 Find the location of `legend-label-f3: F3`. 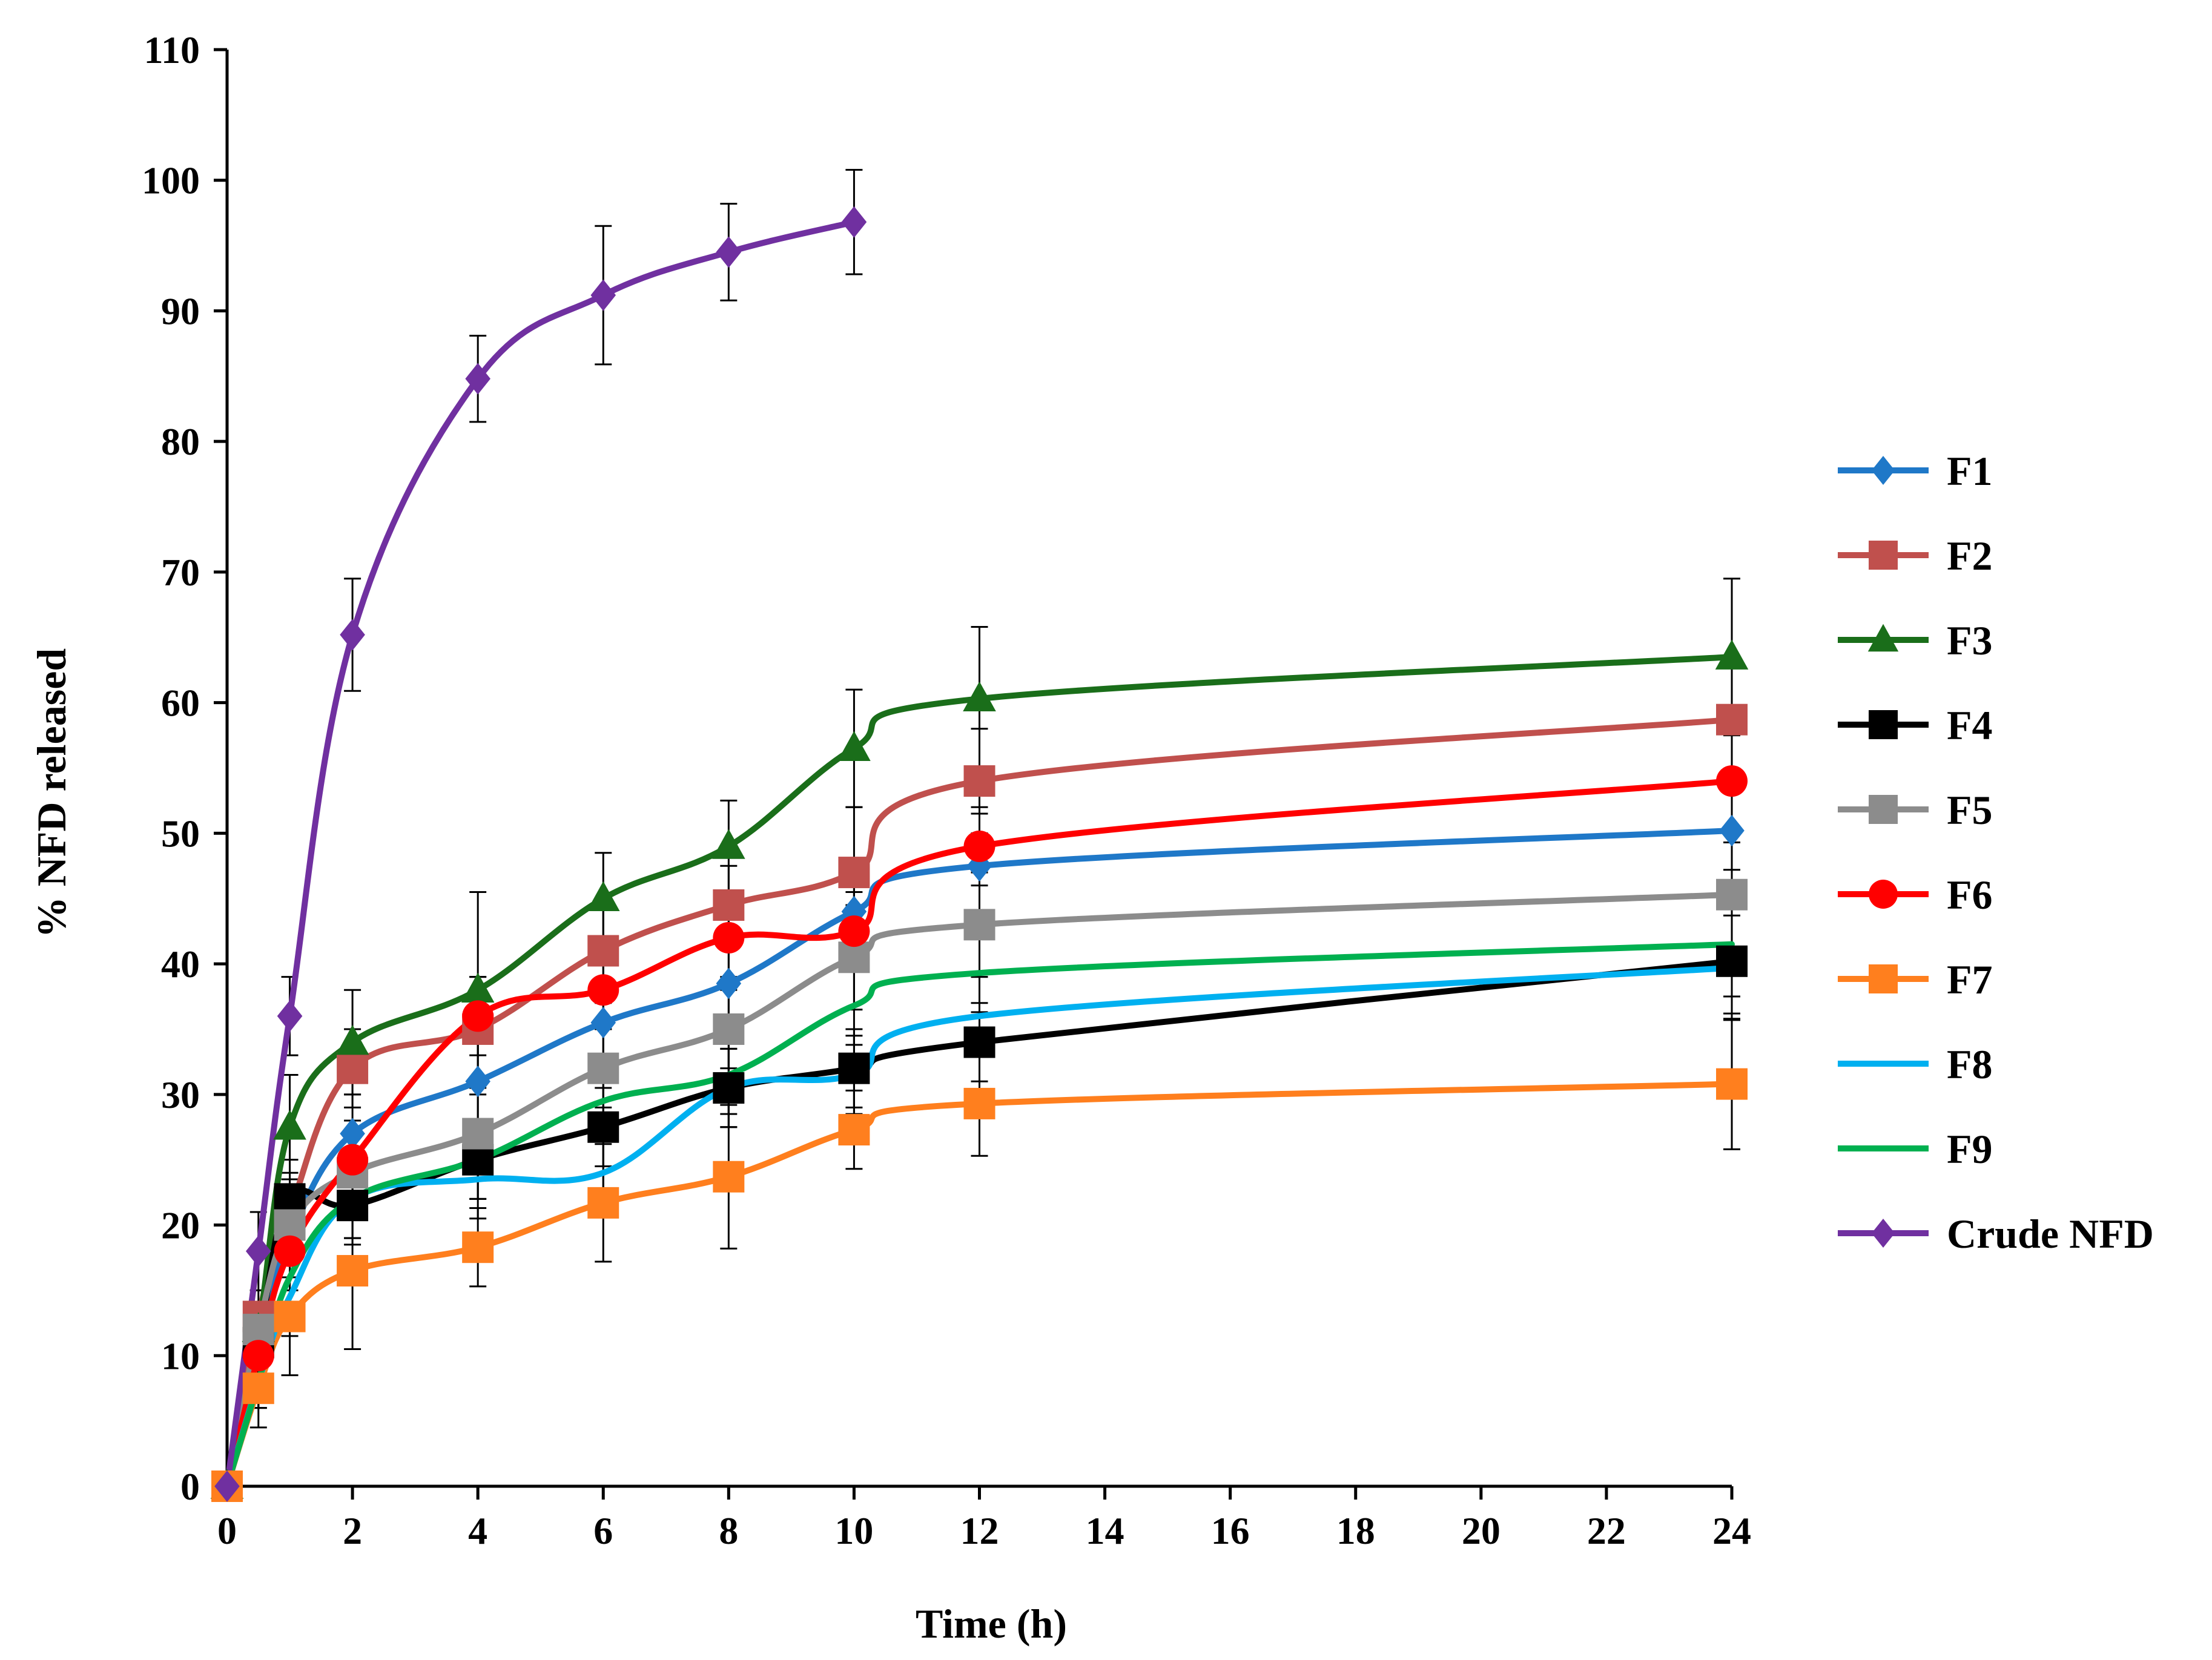

legend-label-f3: F3 is located at coordinates (1970, 641).